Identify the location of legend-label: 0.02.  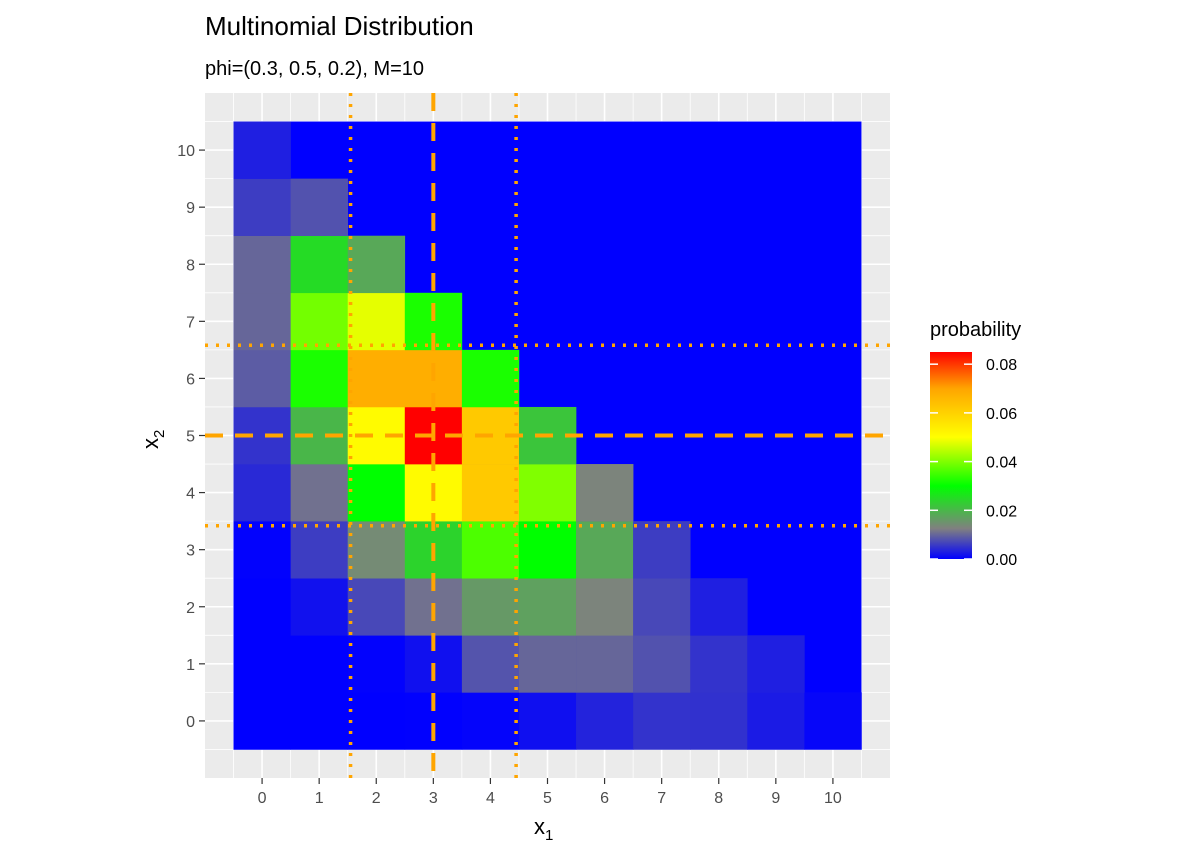
(1001, 511).